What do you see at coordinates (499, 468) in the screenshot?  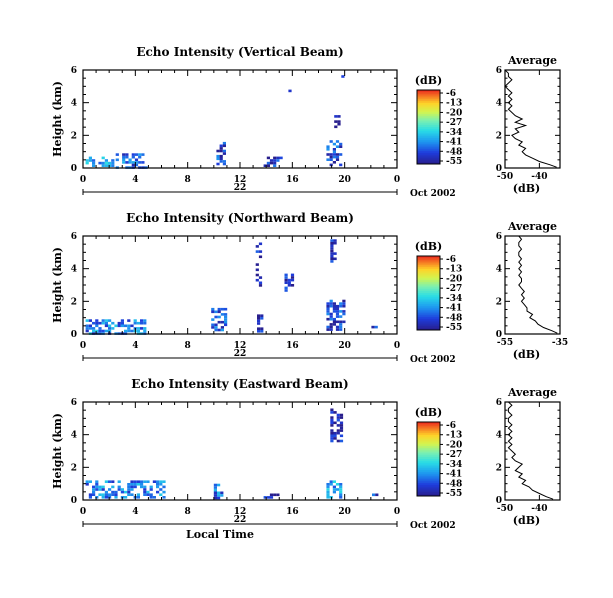 I see `average-y-tick-label: 2` at bounding box center [499, 468].